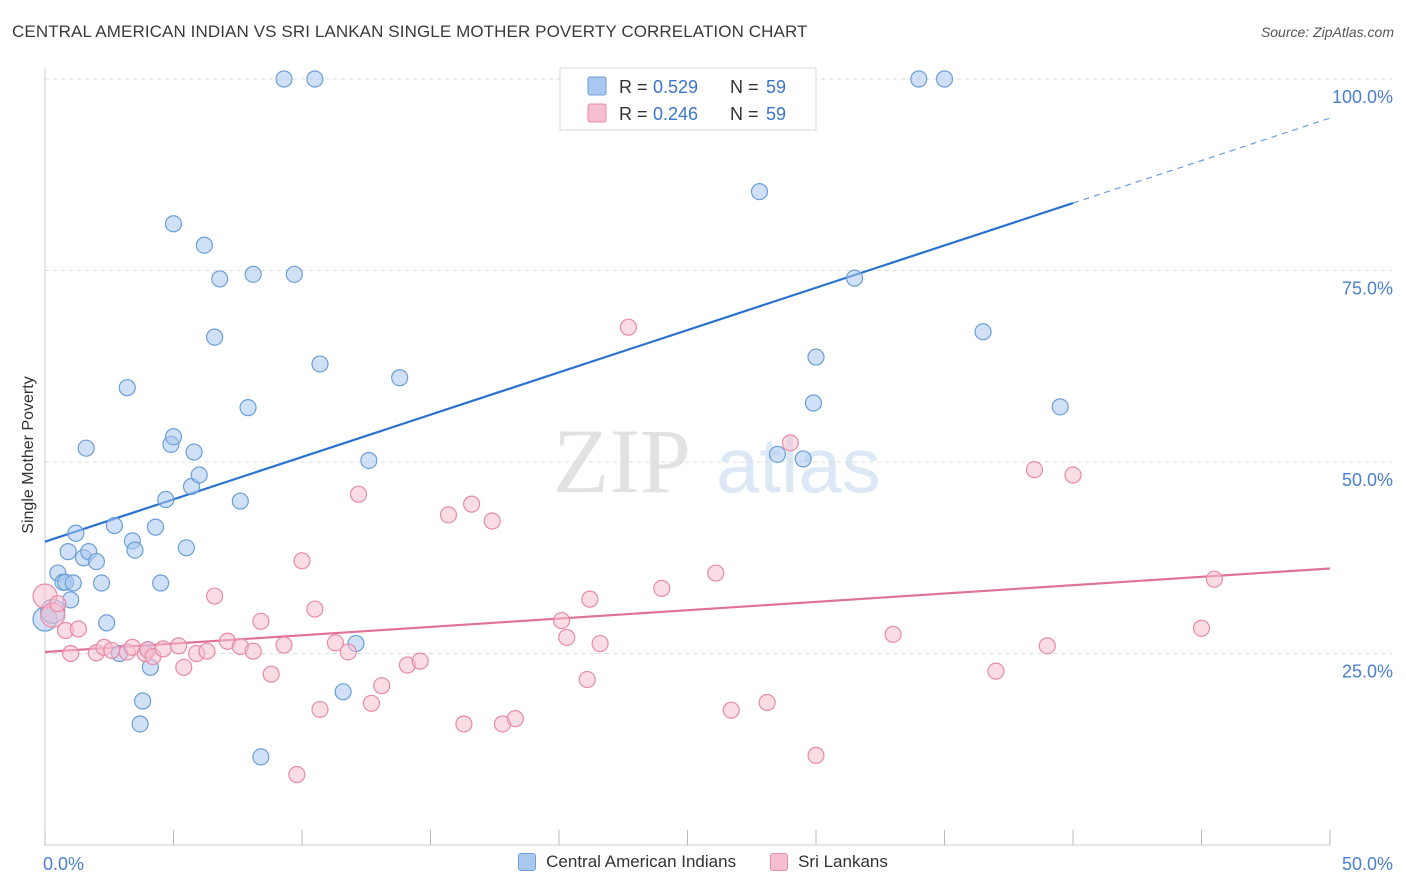  Describe the element at coordinates (1367, 672) in the screenshot. I see `y-tick-label: 25.0%` at that location.